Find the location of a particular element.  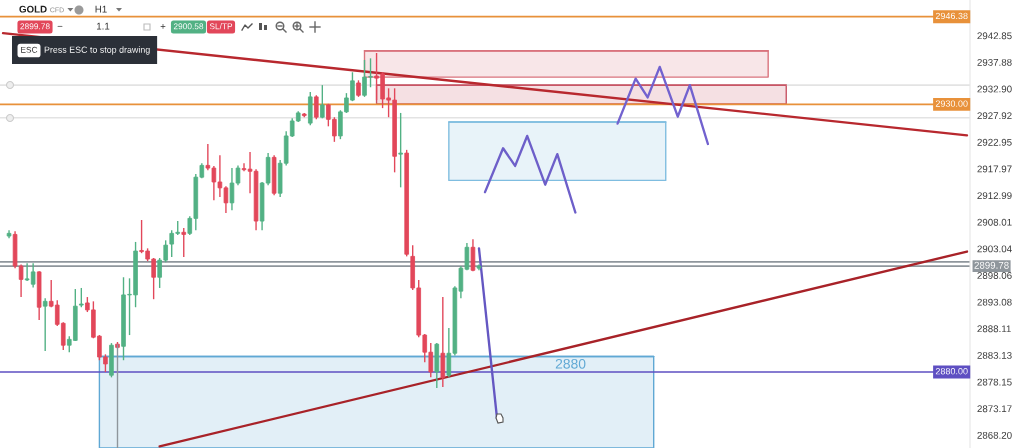

y-tick-label: 2927.92 is located at coordinates (994, 116).